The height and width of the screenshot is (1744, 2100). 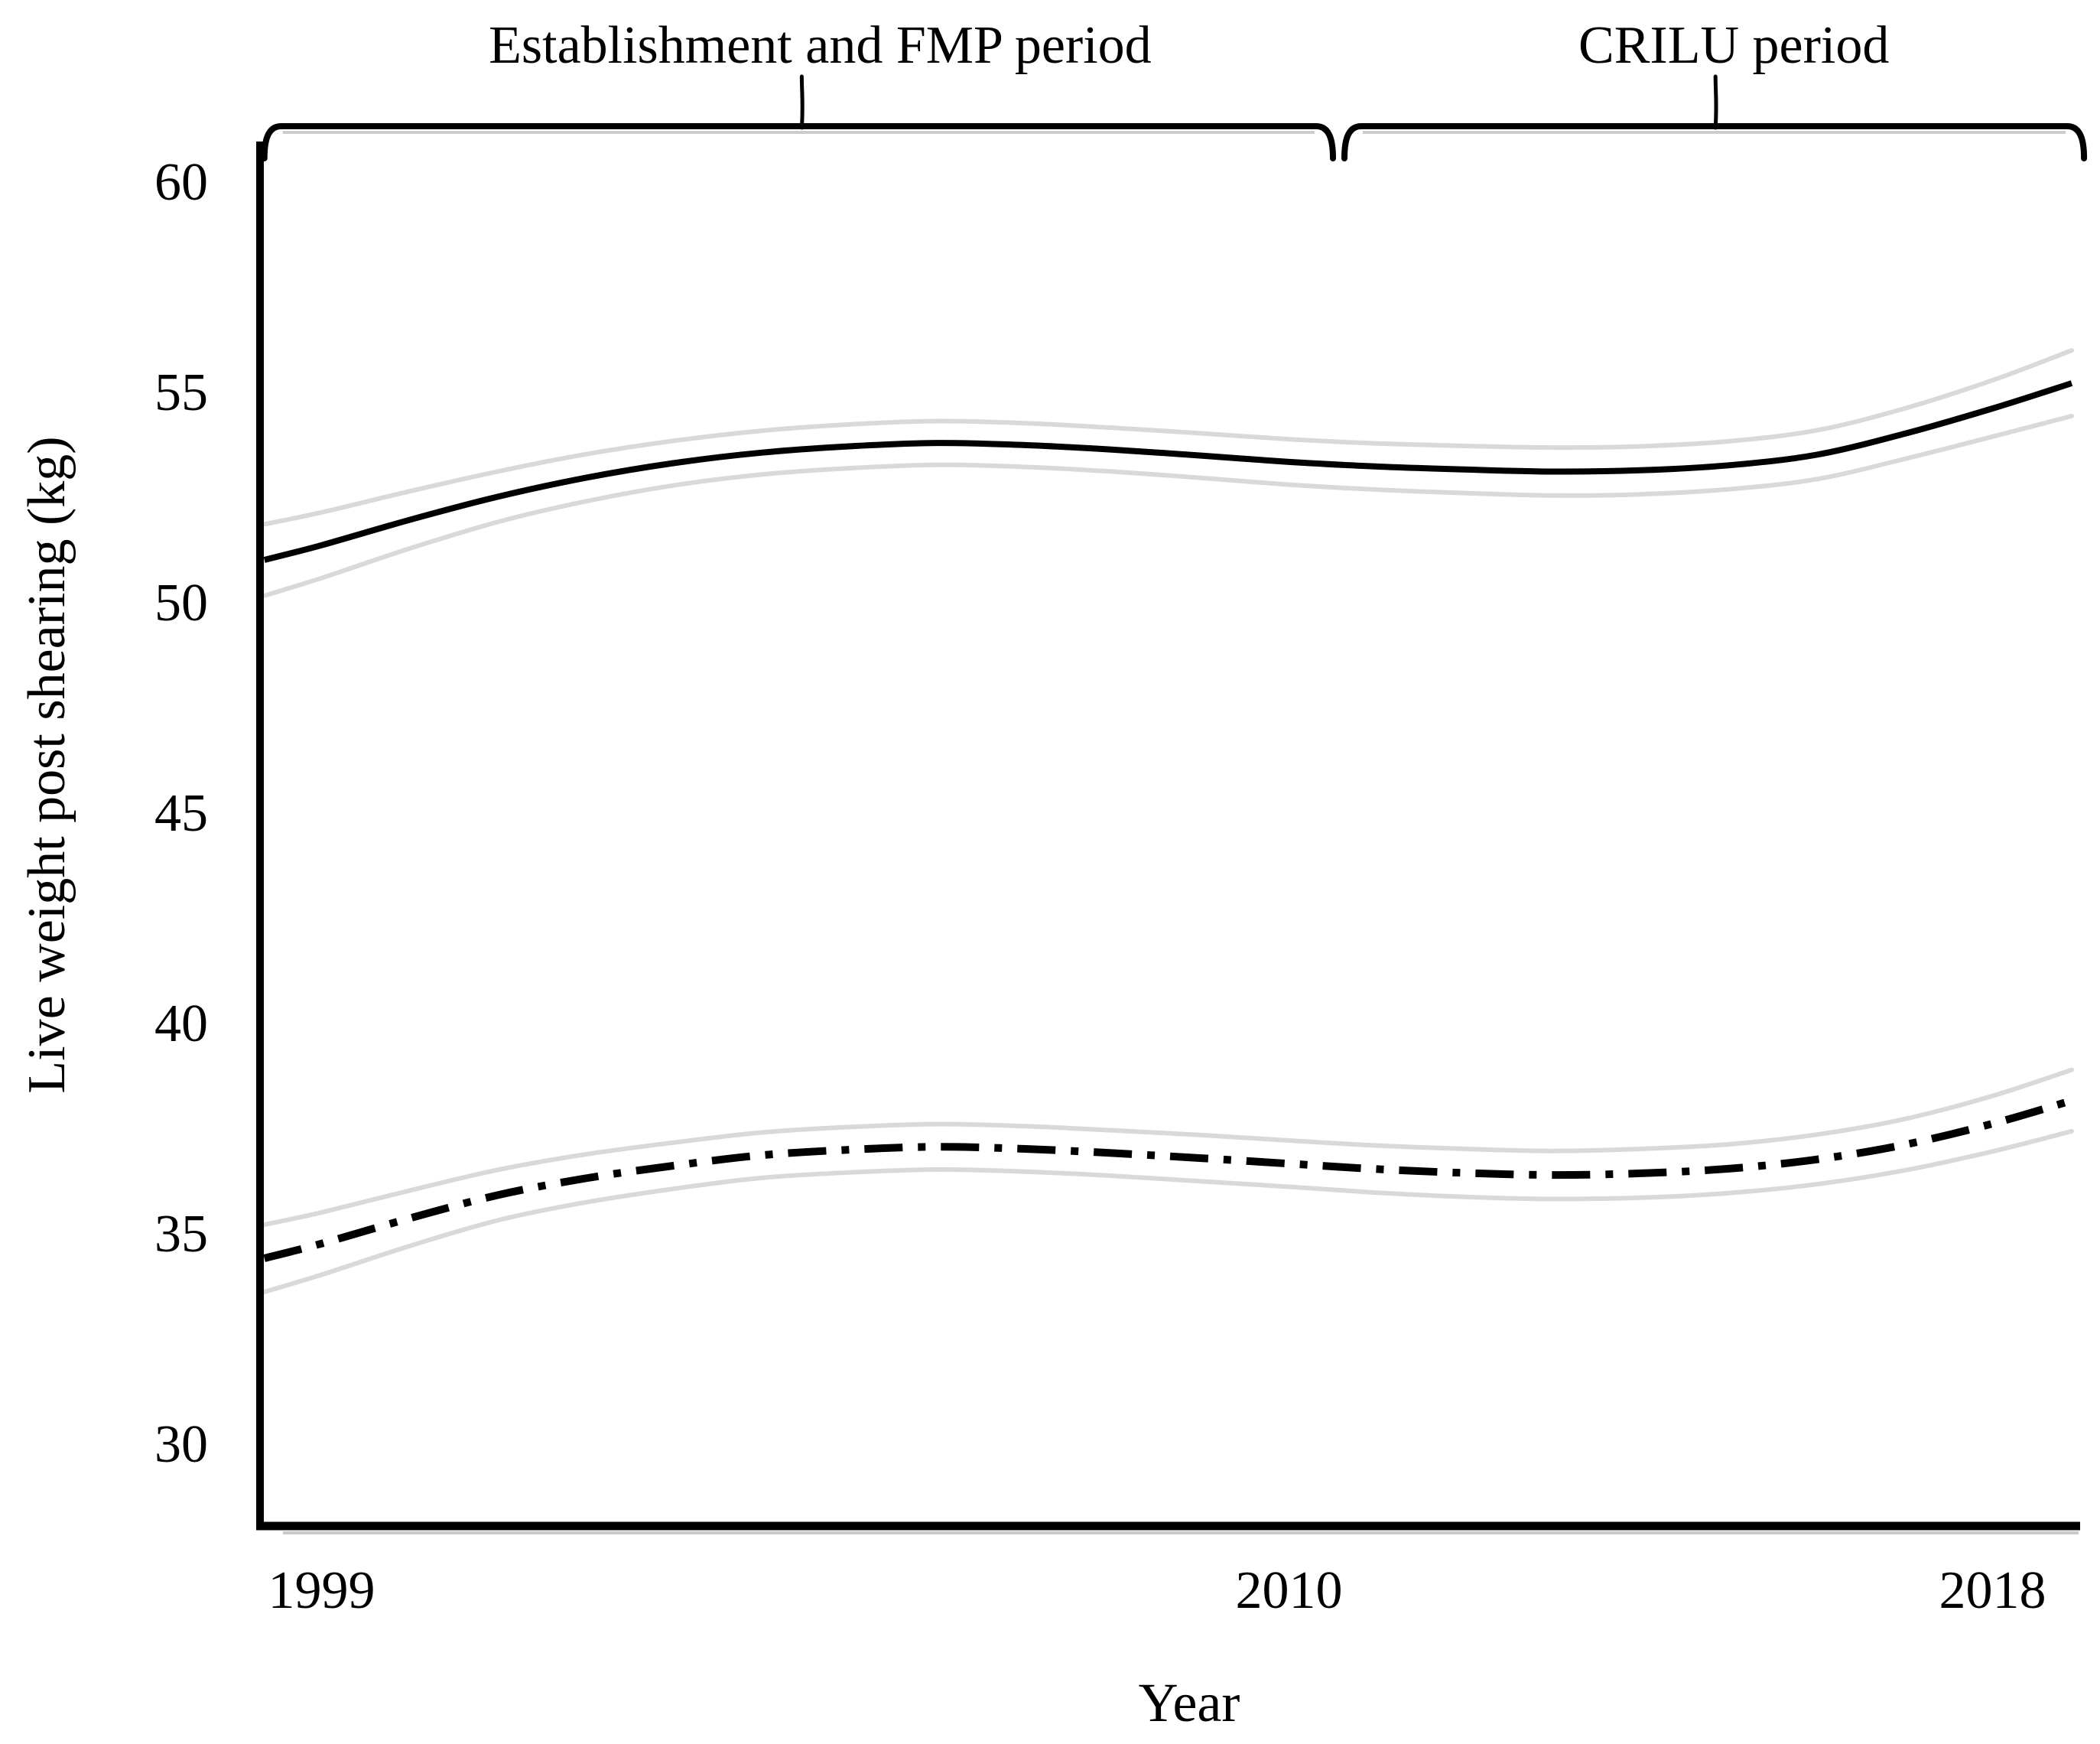 I want to click on y-tick-label-50: 50, so click(x=181, y=604).